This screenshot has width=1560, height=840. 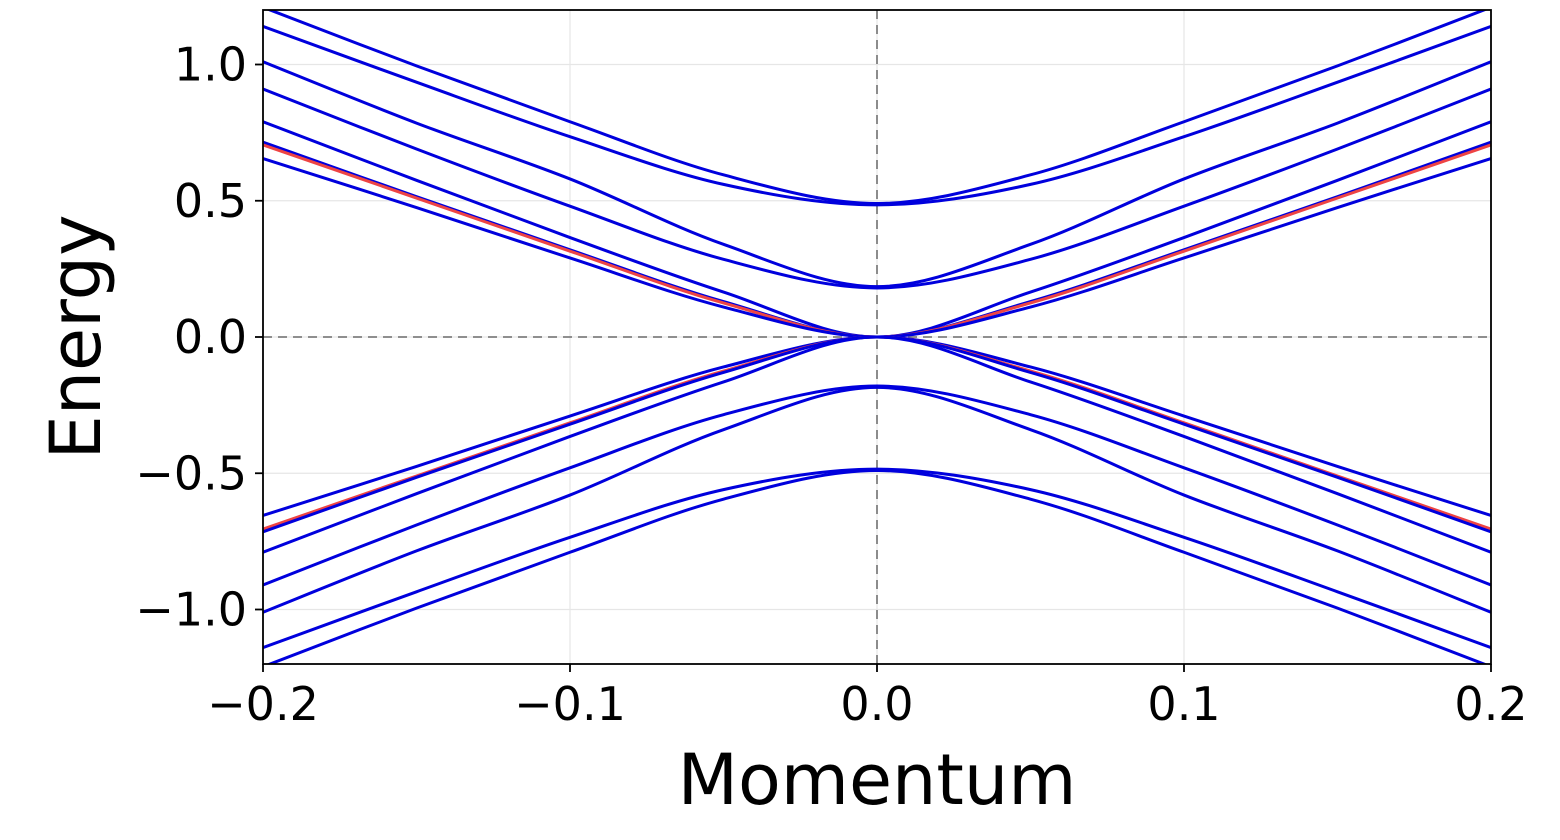 What do you see at coordinates (191, 473) in the screenshot?
I see `y-tick-label: −0.5` at bounding box center [191, 473].